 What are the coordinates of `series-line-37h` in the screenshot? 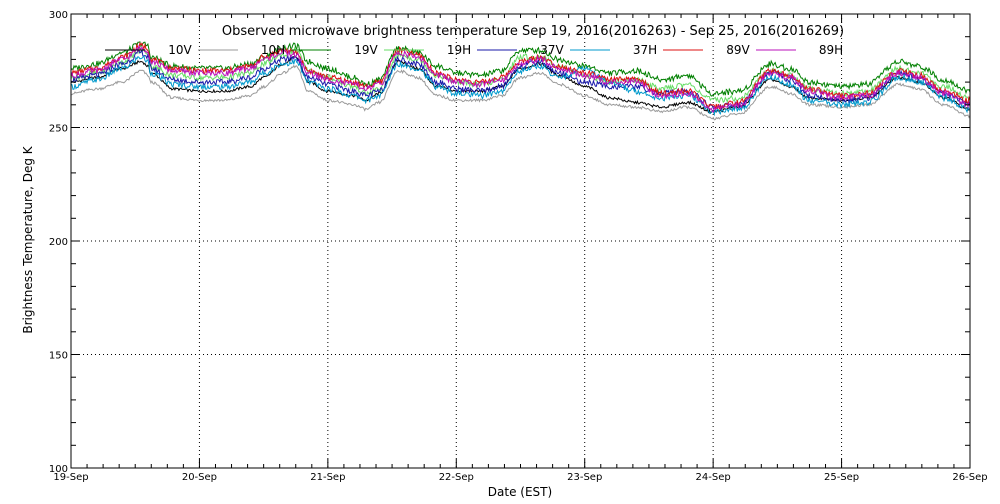 It's located at (520, 86).